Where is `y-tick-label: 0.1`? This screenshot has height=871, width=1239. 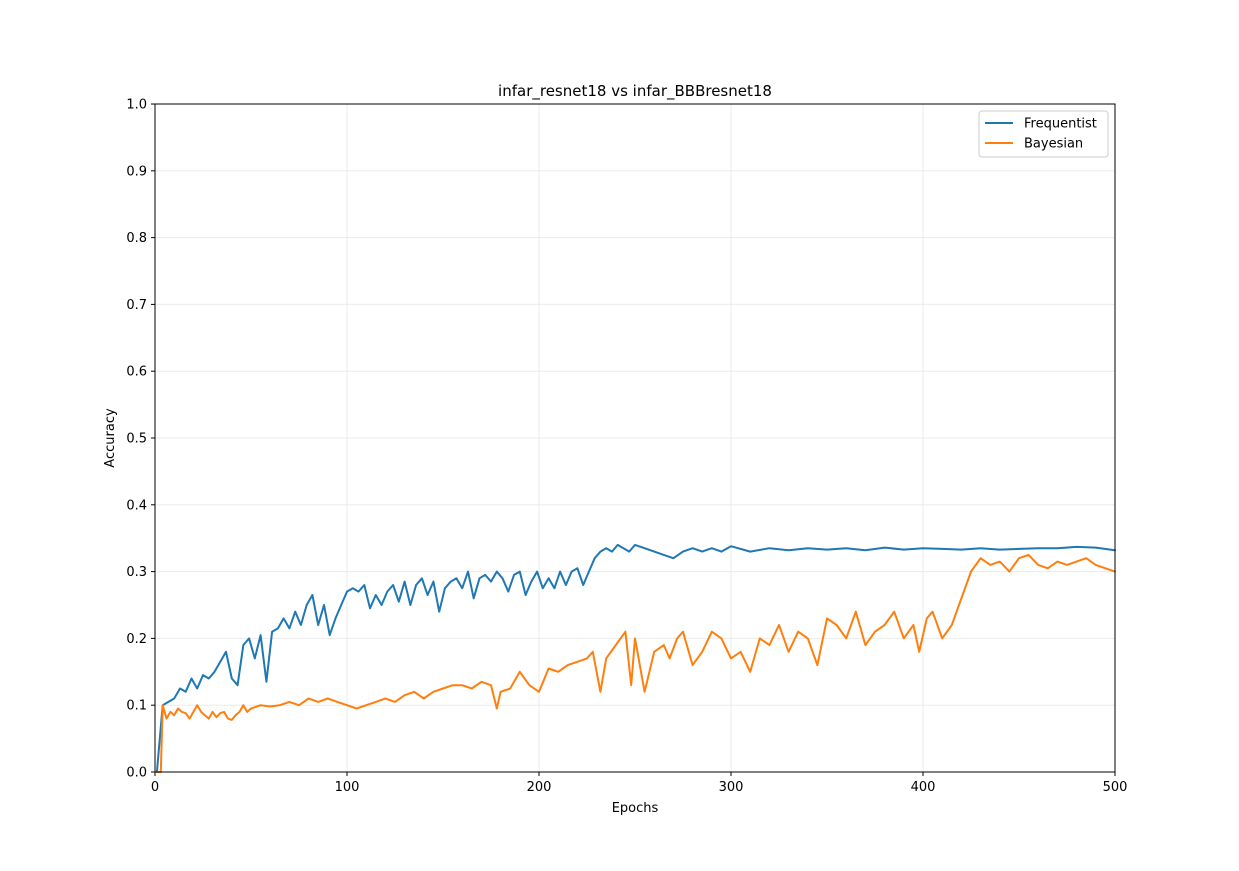
y-tick-label: 0.1 is located at coordinates (136, 706).